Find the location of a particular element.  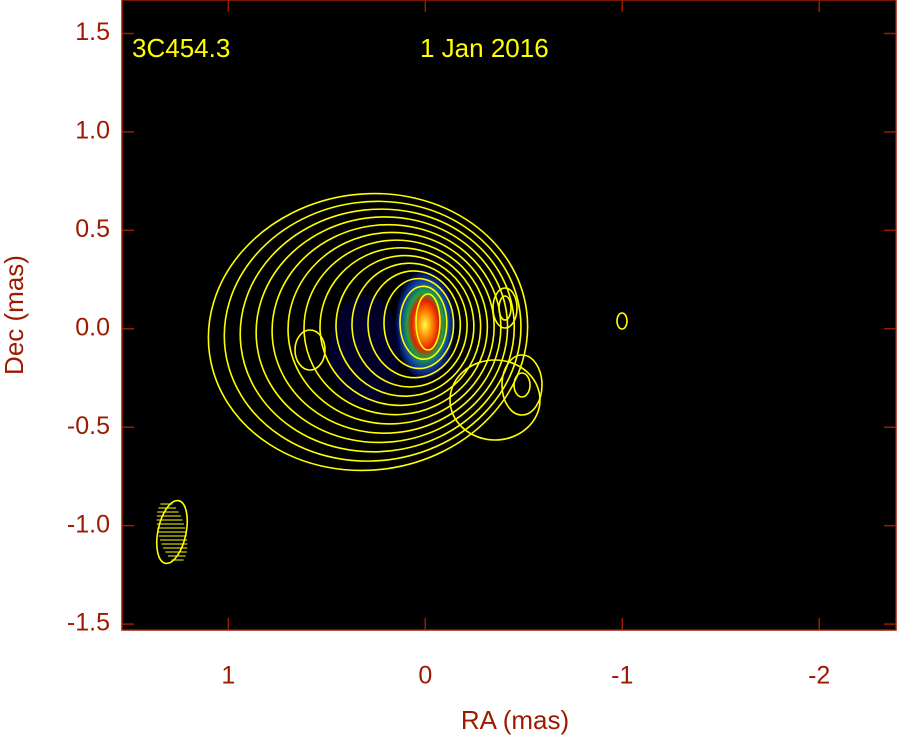

y-tick-label: 0.5 is located at coordinates (92, 229).